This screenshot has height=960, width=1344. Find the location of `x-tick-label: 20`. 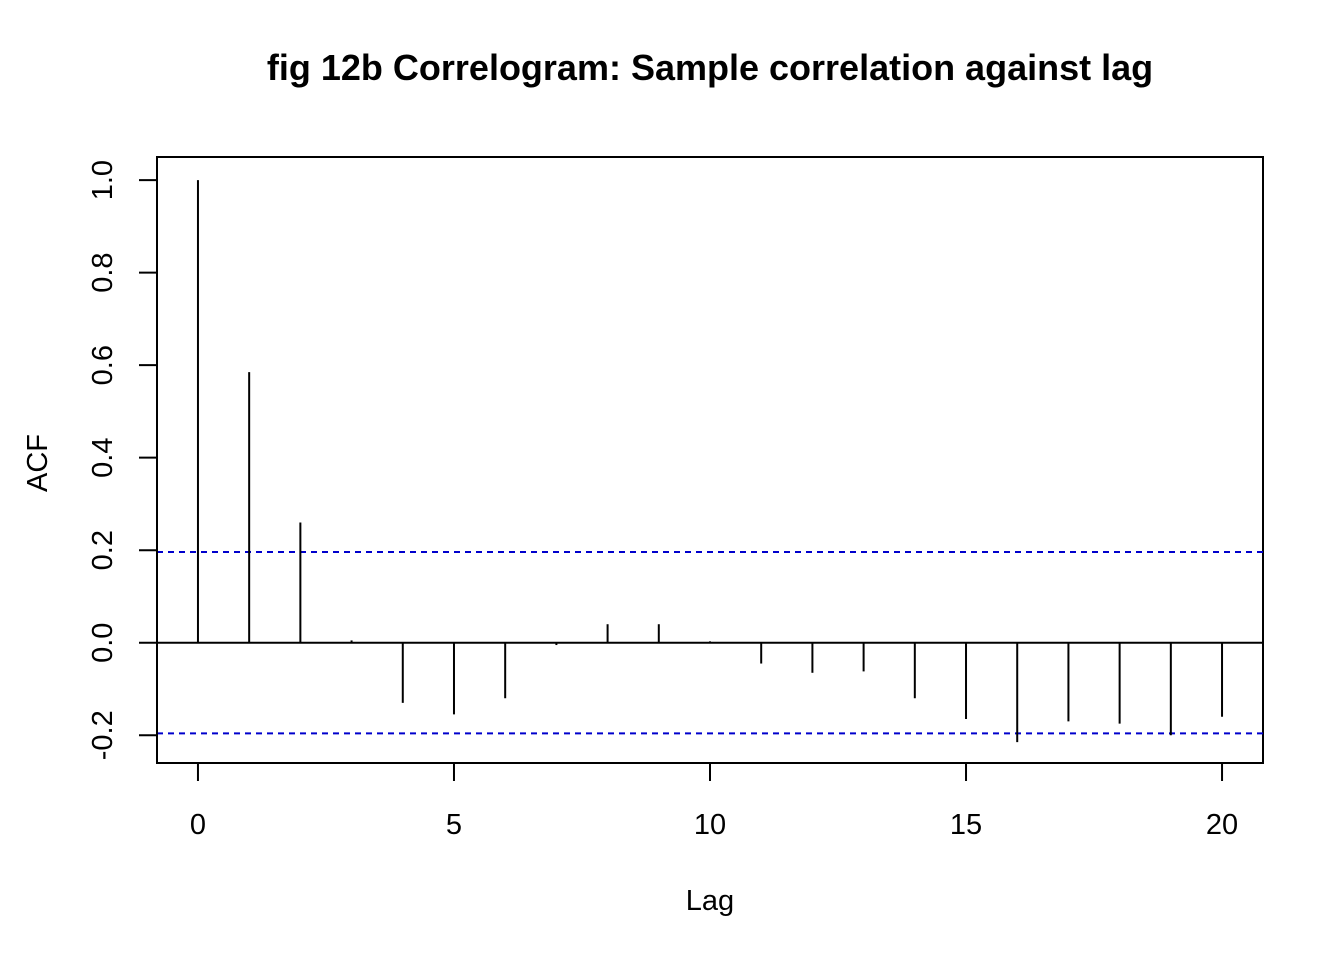

x-tick-label: 20 is located at coordinates (1222, 825).